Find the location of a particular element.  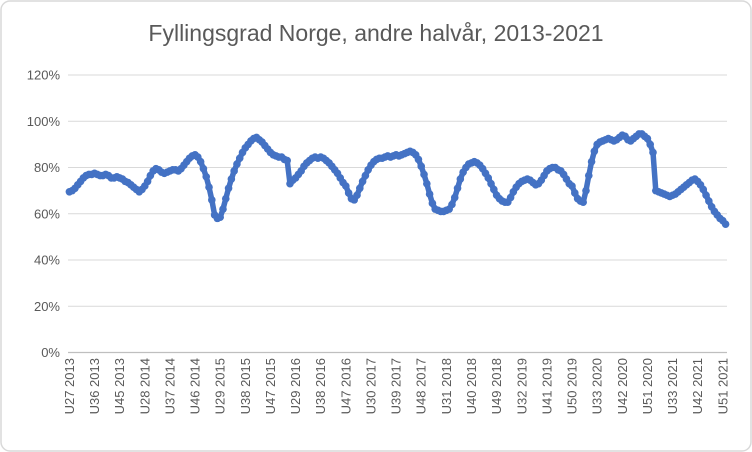

svg-text: 120% is located at coordinates (44, 75).